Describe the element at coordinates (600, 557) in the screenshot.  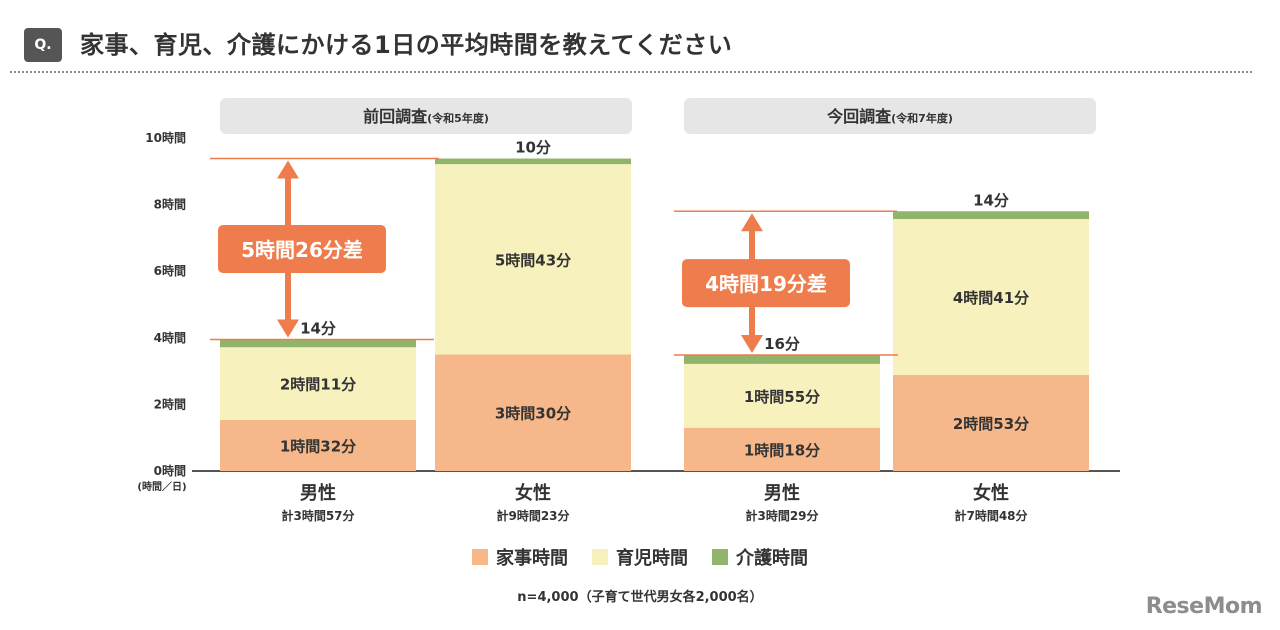
I see `legend-swatch-childcare` at that location.